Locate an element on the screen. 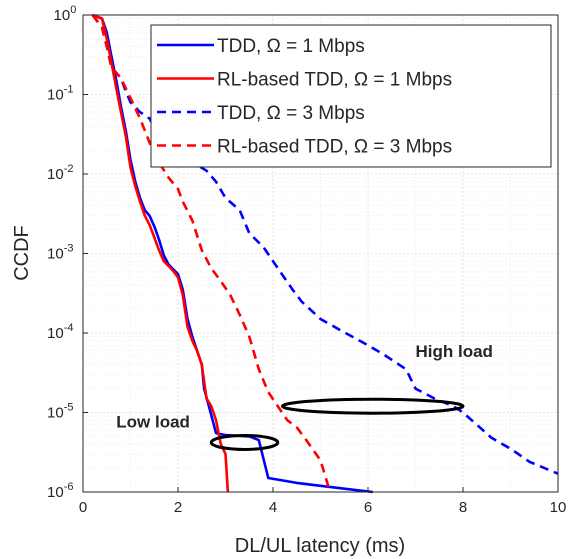  annotation-layer: High load Low load is located at coordinates (304, 396).